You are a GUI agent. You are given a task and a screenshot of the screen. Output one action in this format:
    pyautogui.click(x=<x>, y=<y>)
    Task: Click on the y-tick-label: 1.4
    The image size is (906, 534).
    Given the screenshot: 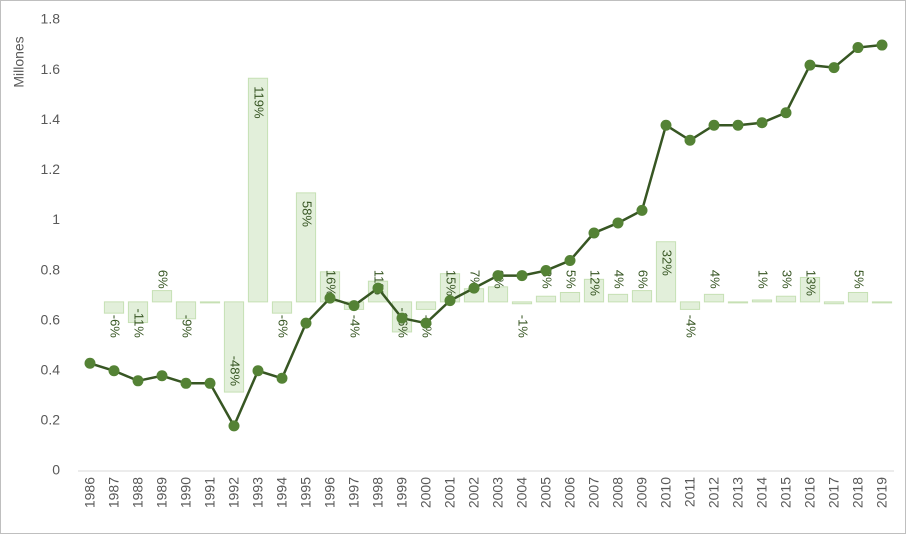 What is the action you would take?
    pyautogui.click(x=51, y=119)
    